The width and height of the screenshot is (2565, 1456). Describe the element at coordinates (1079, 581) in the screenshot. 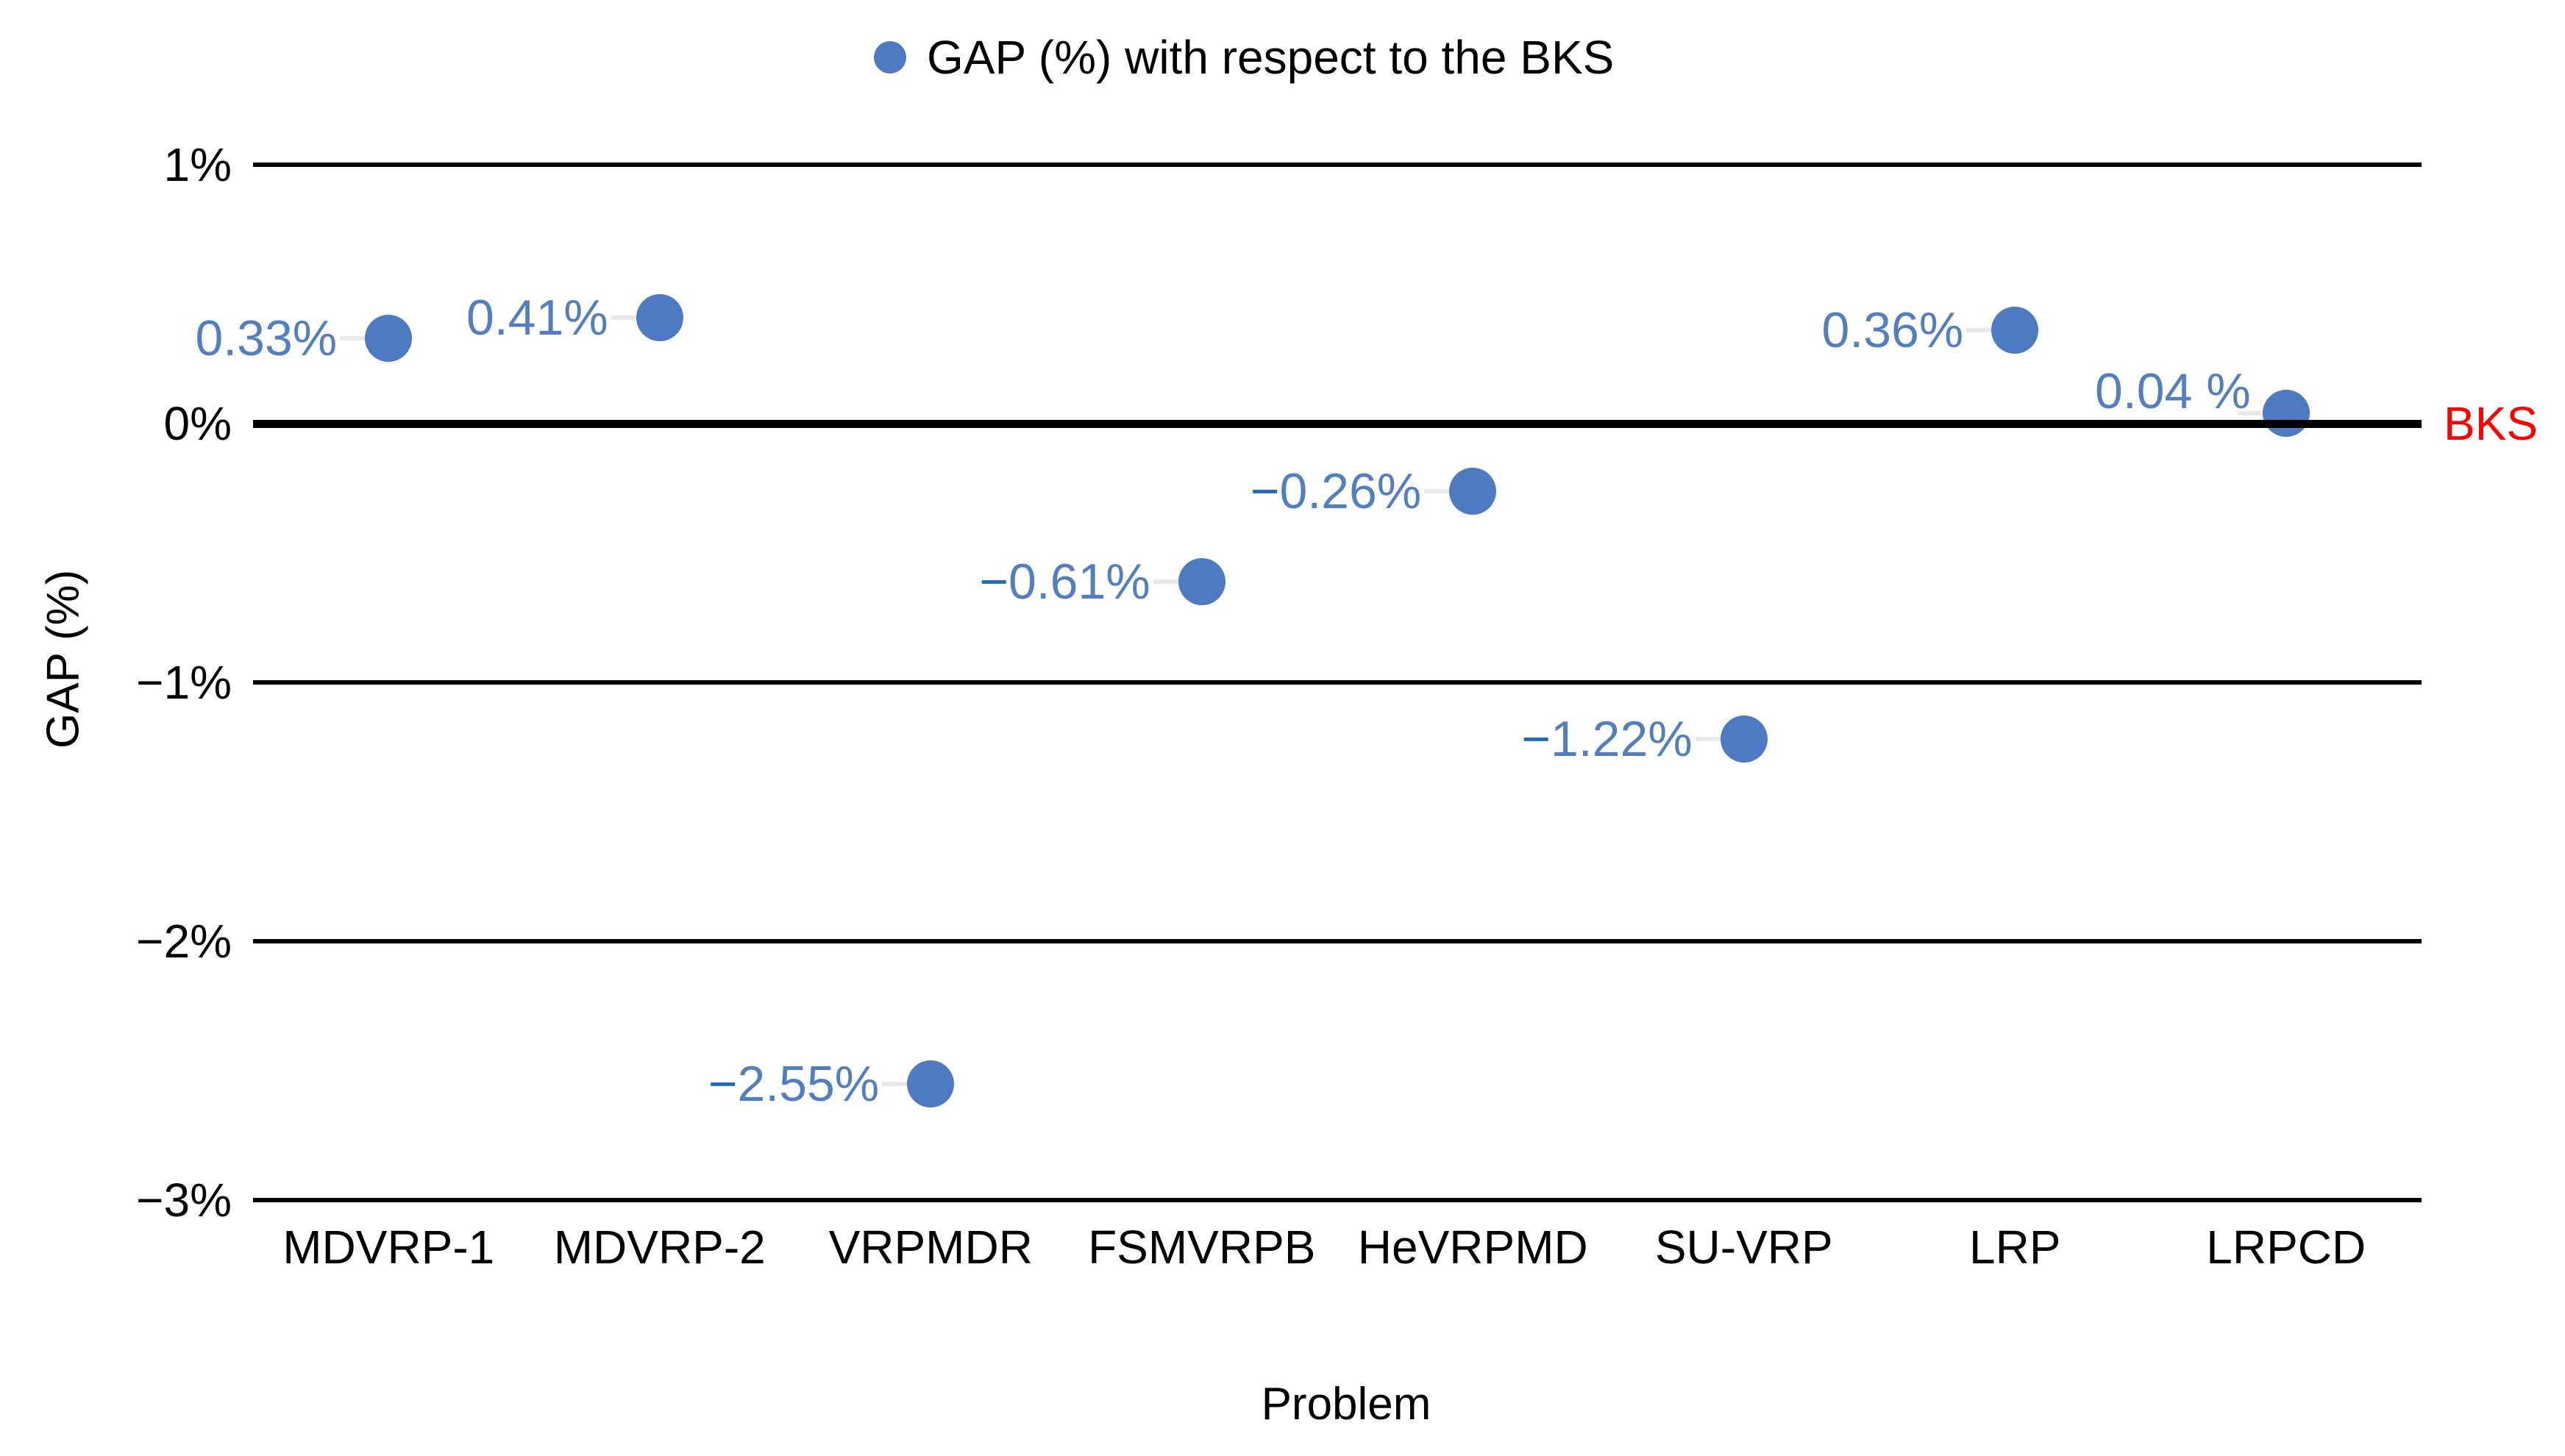

I see `point-label-value: 0.61%` at that location.